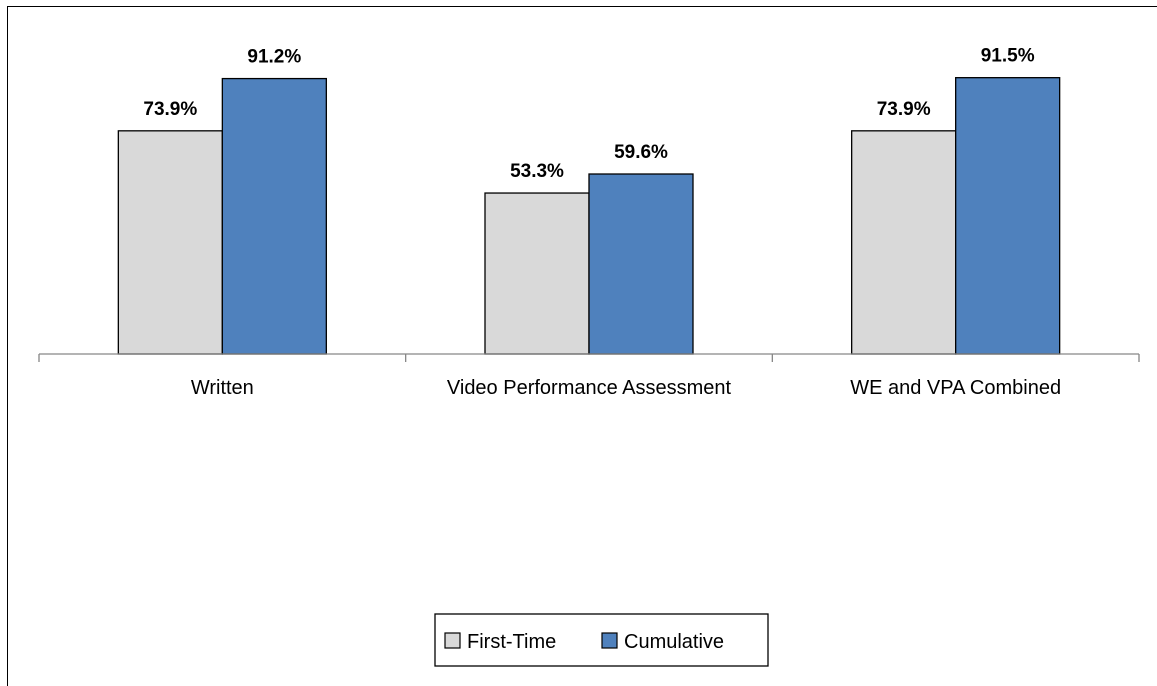  I want to click on data-label-cumulative-1: 91.2%, so click(274, 57).